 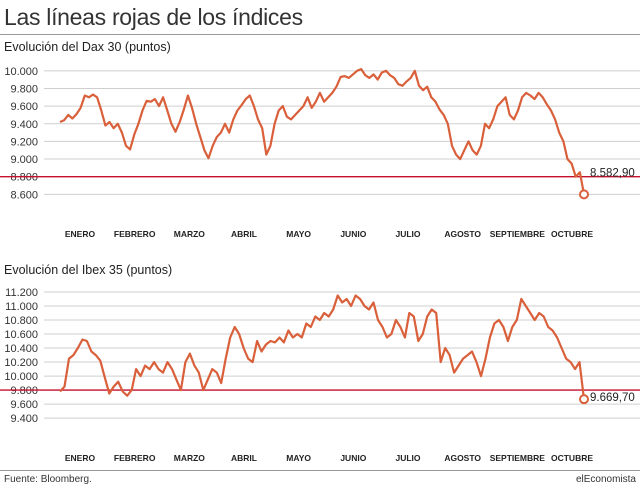 I want to click on y-tick-label: 9.000, so click(x=24, y=160).